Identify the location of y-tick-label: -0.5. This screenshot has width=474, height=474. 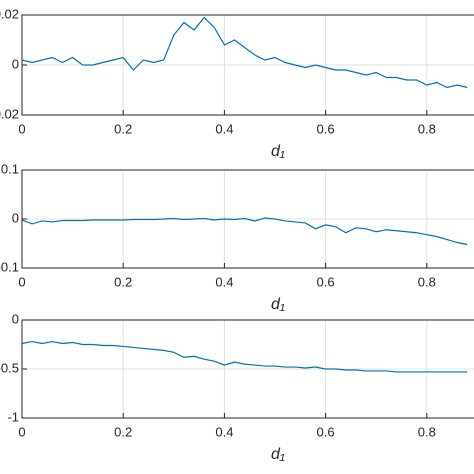
(9, 367).